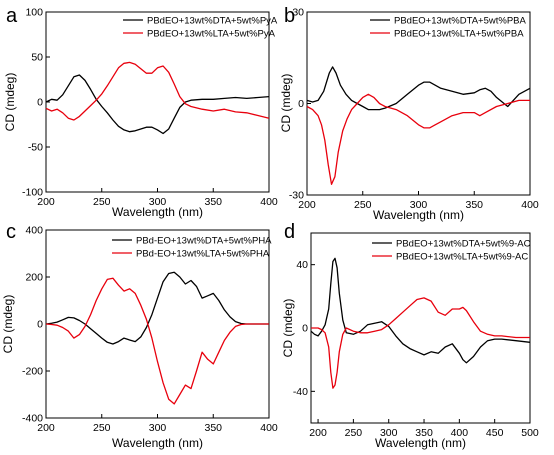  Describe the element at coordinates (34, 231) in the screenshot. I see `y-tick-label: 400` at that location.